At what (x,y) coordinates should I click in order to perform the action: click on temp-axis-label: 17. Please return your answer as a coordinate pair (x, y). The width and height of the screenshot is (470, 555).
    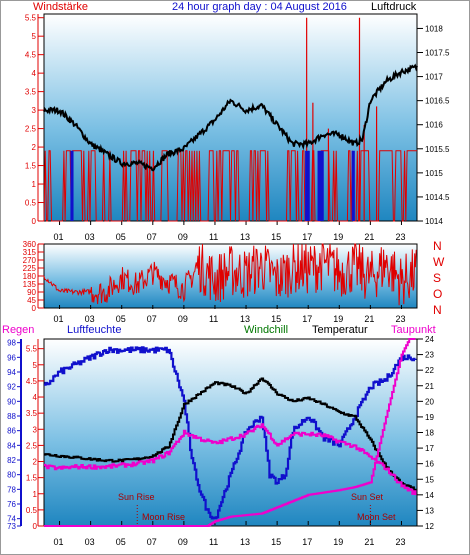
    Looking at the image, I should click on (429, 448).